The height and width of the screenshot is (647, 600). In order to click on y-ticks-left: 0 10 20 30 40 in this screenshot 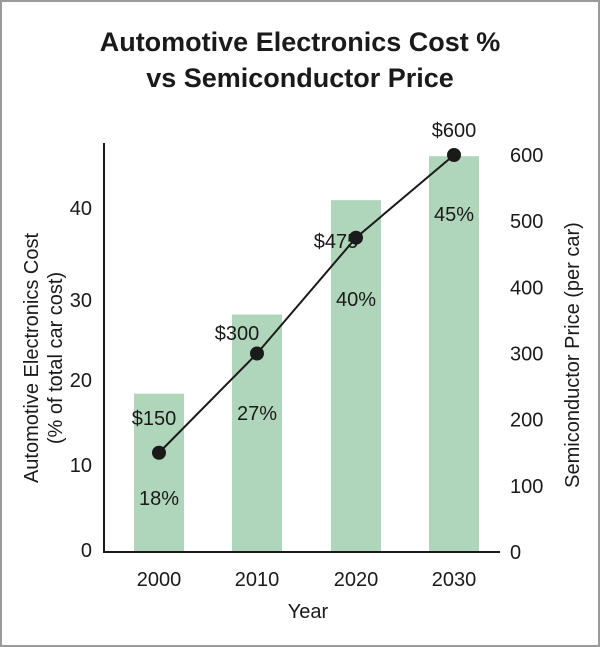, I will do `click(81, 380)`.